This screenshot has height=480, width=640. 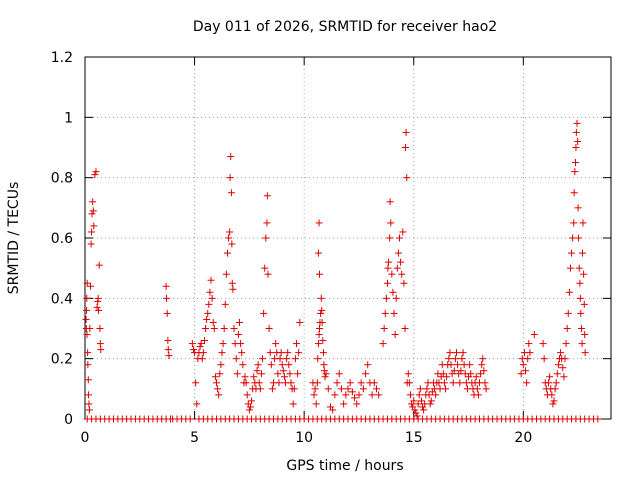 I want to click on x-tick-label: 5, so click(x=194, y=438).